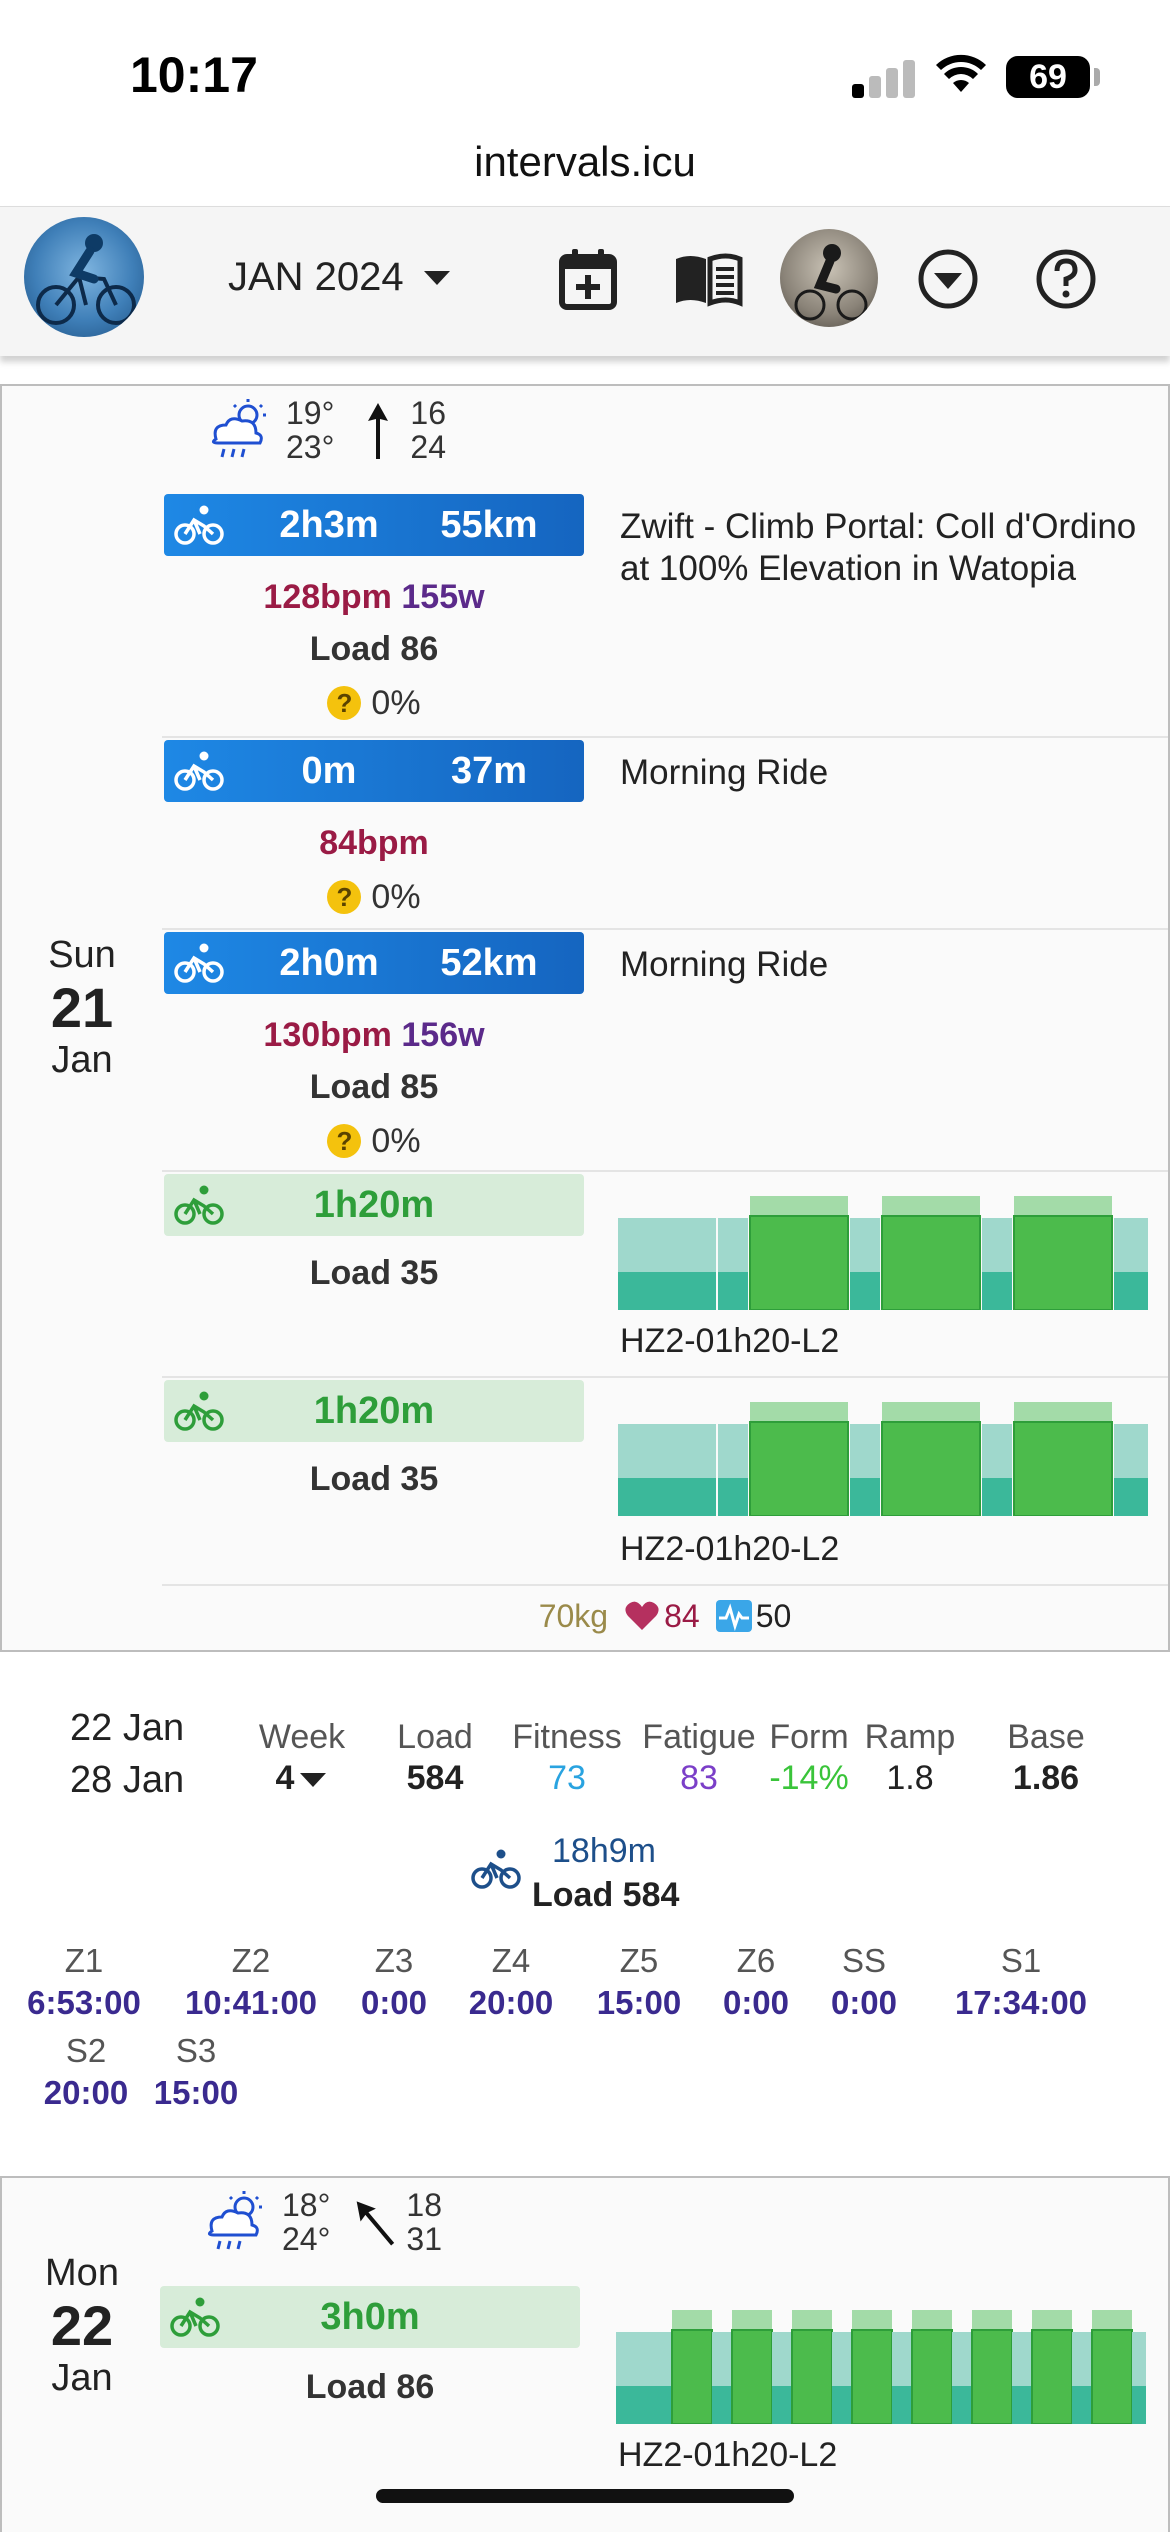 The height and width of the screenshot is (2532, 1170). I want to click on week-fitness: Fitness 73, so click(567, 1757).